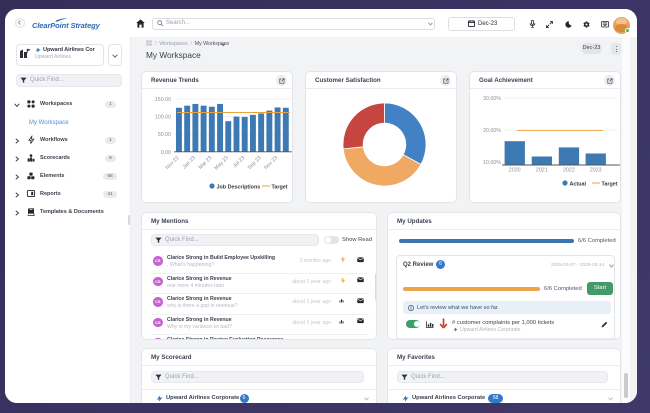  Describe the element at coordinates (569, 171) in the screenshot. I see `svg-text: 2022` at that location.